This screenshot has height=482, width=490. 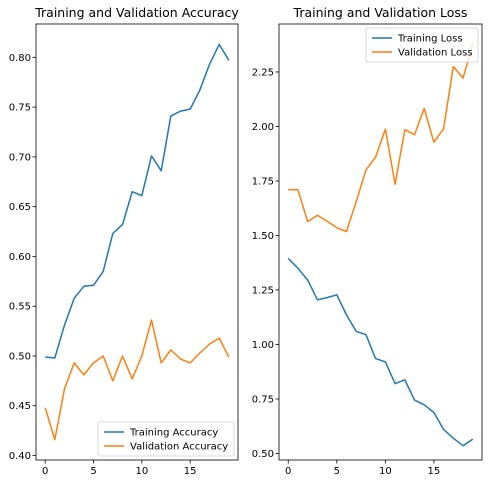 What do you see at coordinates (380, 12) in the screenshot?
I see `chart-title: Training and Validation Loss` at bounding box center [380, 12].